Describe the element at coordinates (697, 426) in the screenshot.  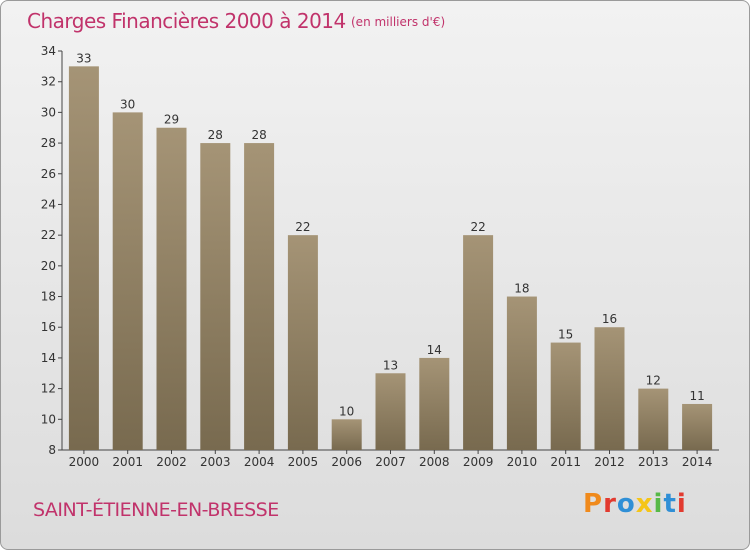
I see `bar-2014` at that location.